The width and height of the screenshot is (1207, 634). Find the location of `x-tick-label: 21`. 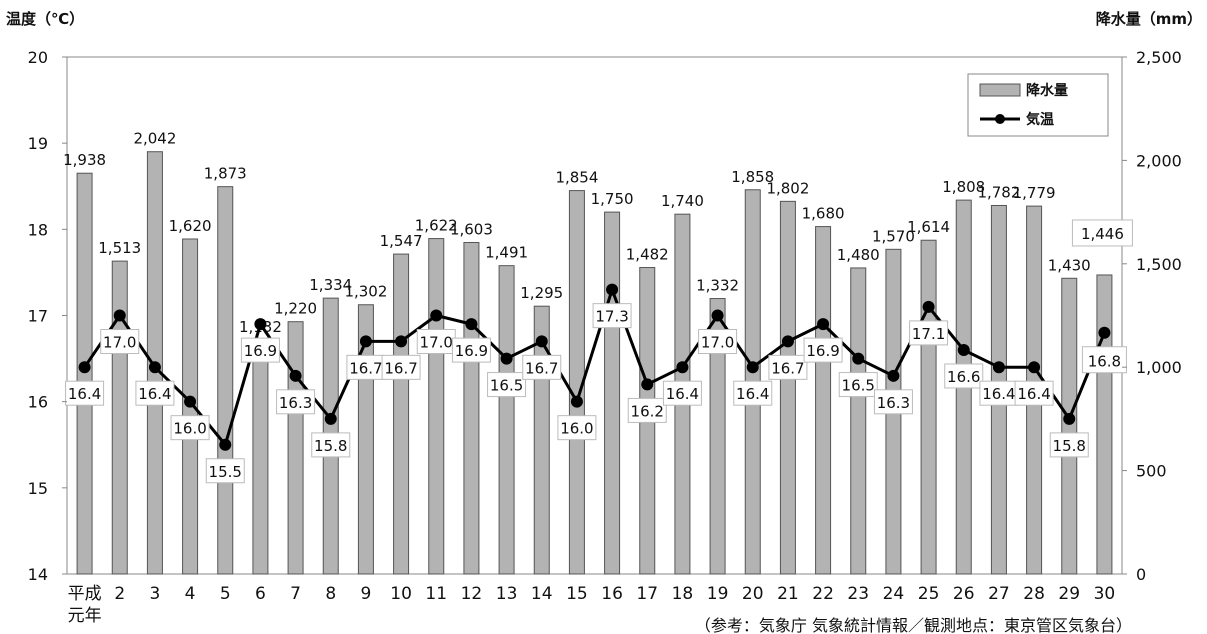

x-tick-label: 21 is located at coordinates (788, 594).